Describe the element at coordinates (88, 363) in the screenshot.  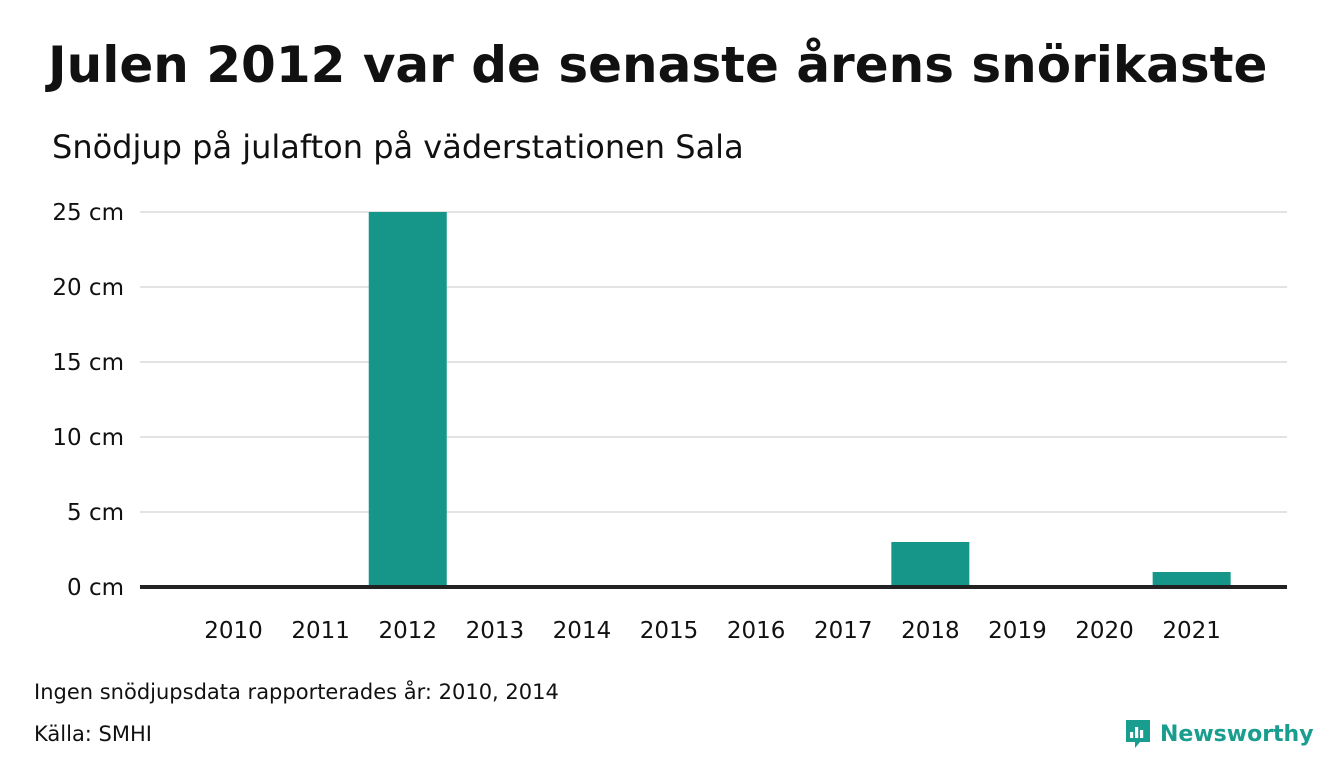
I see `y-tick-label: 15 cm` at that location.